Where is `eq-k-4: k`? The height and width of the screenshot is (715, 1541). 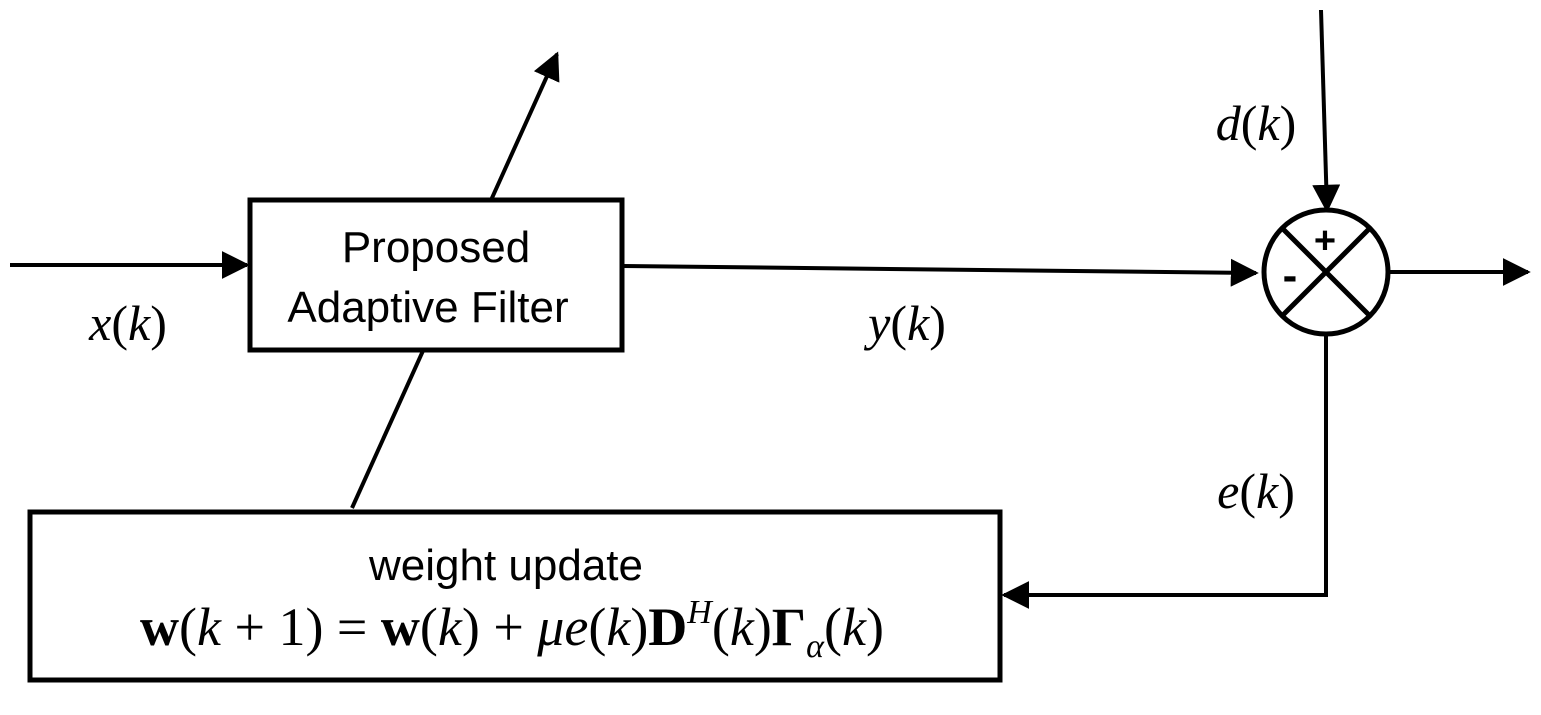 eq-k-4: k is located at coordinates (742, 627).